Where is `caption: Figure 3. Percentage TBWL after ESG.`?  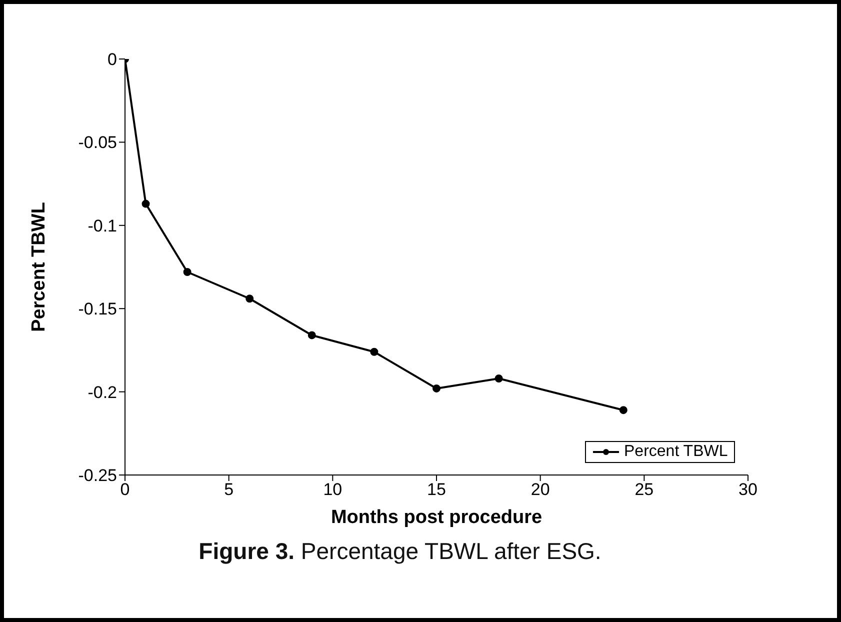 caption: Figure 3. Percentage TBWL after ESG. is located at coordinates (400, 551).